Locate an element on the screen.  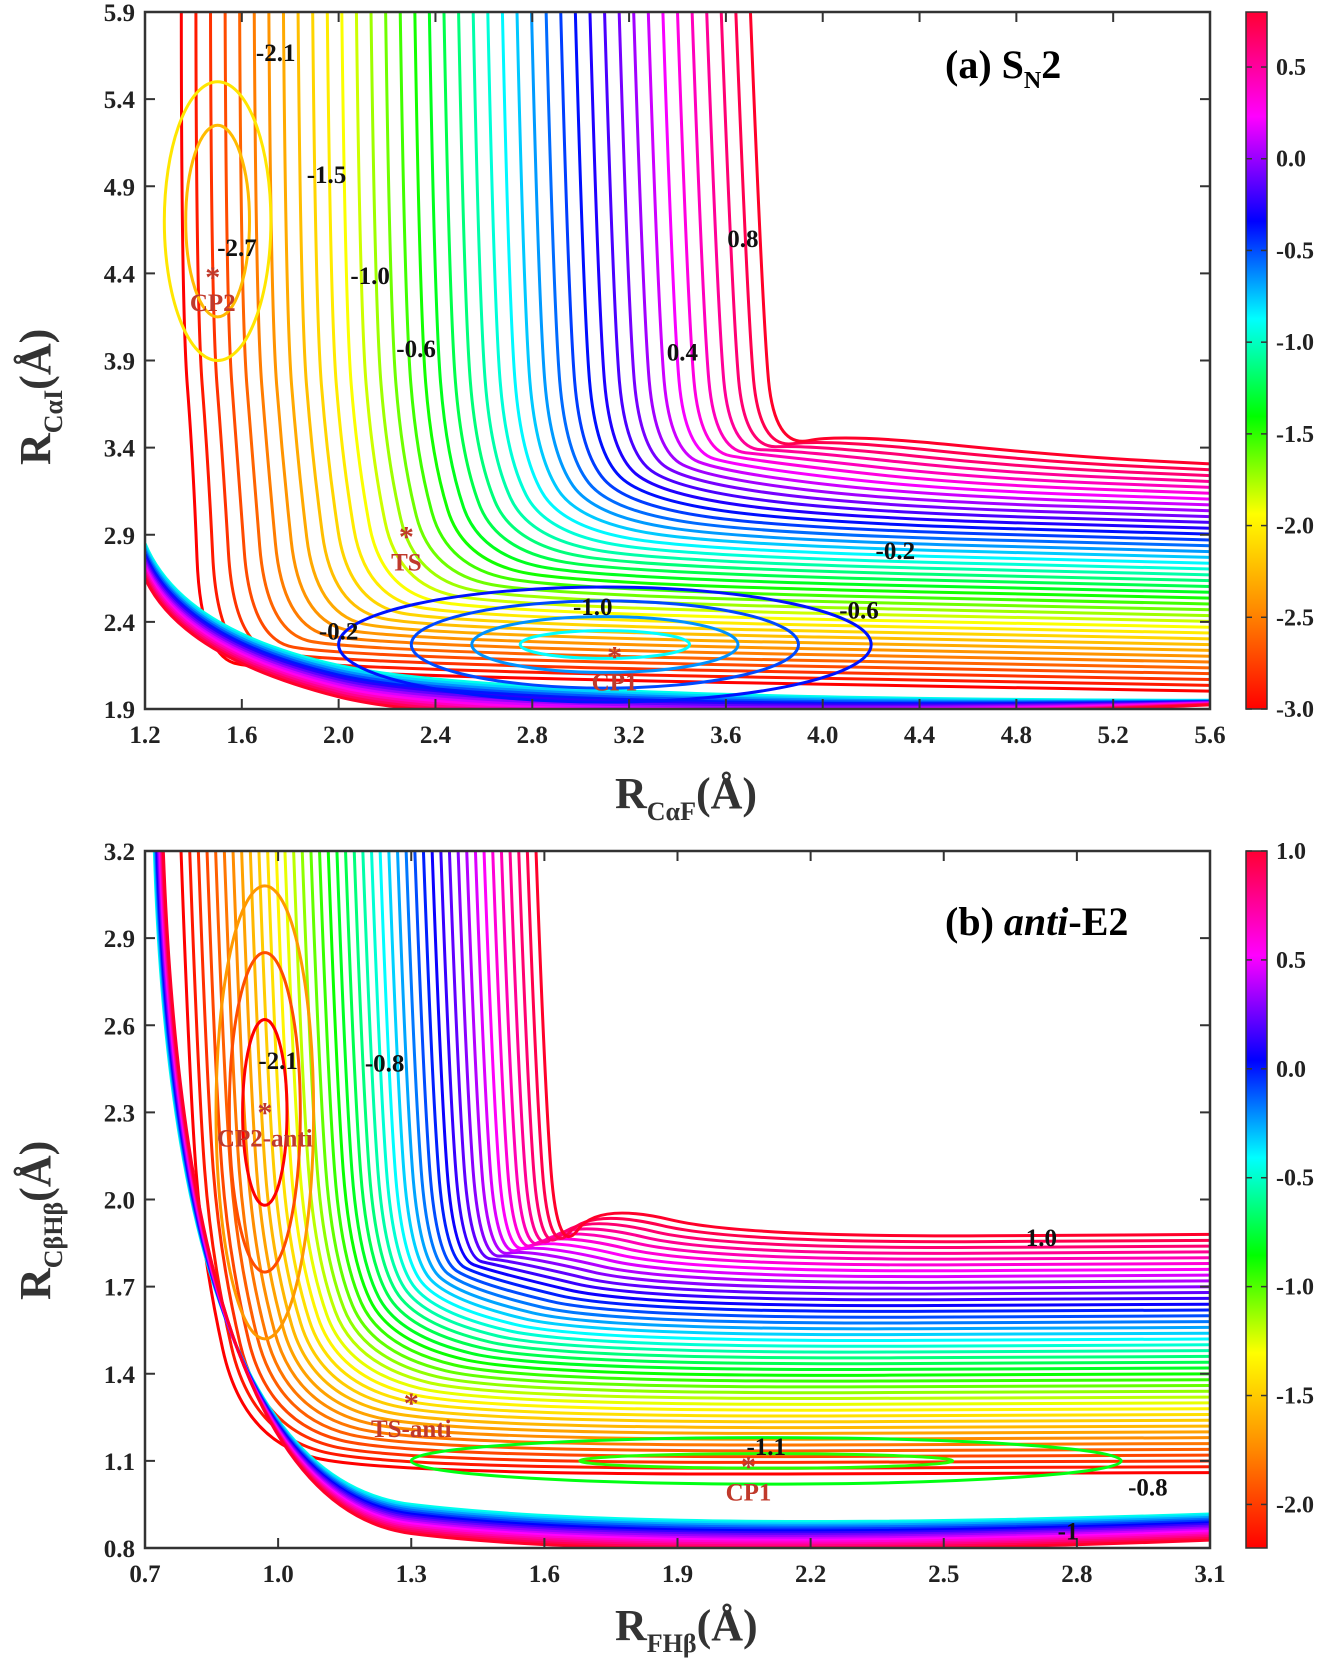
x-tick-label: 2.0 is located at coordinates (338, 735).